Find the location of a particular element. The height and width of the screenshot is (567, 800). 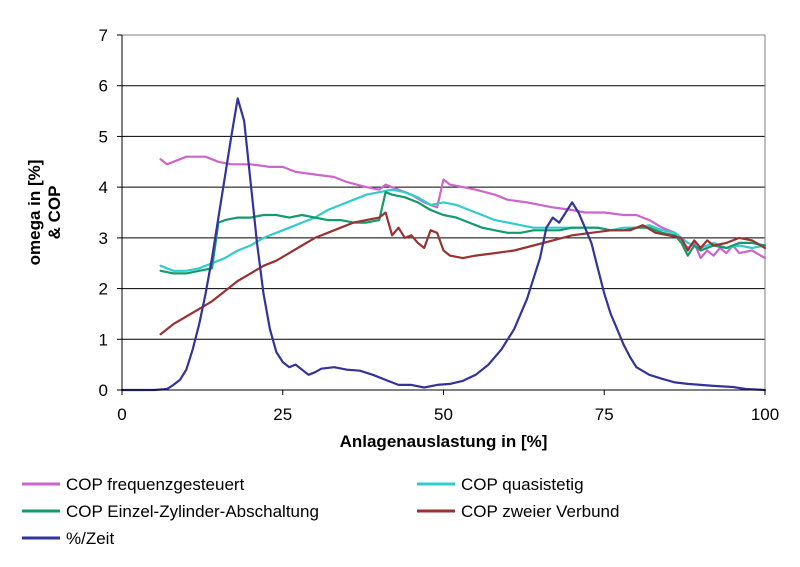

legend-label-cop-zweier-verbund: COP zweier Verbund is located at coordinates (540, 511).